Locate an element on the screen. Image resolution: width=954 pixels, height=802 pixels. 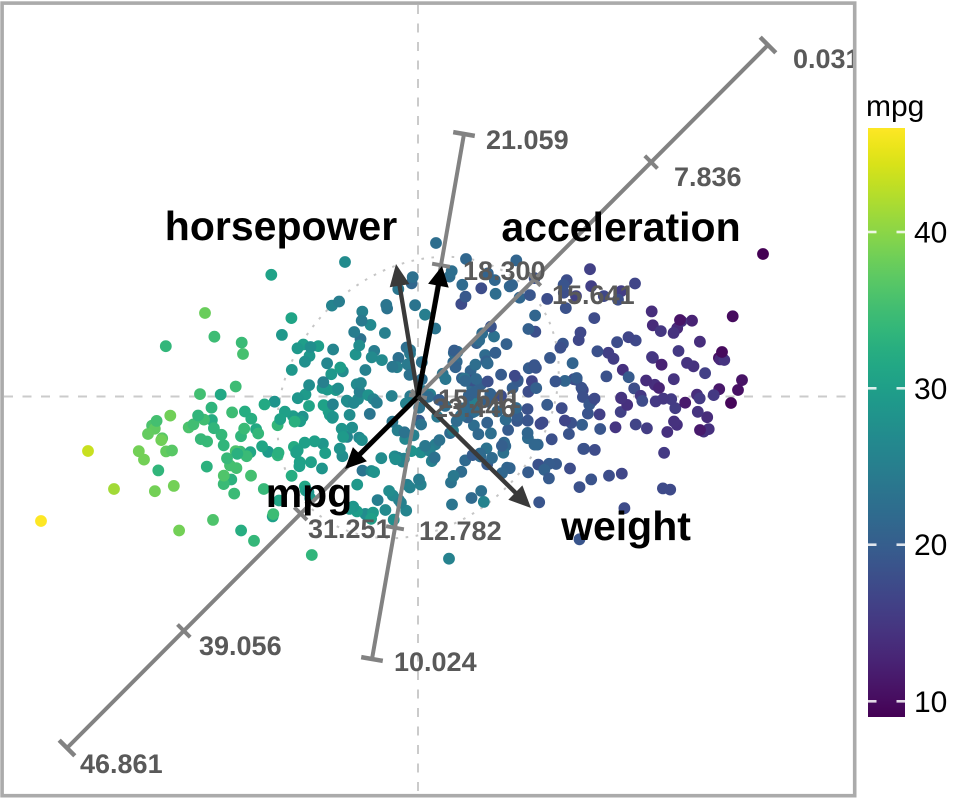
svg-text: 30 is located at coordinates (930, 389).